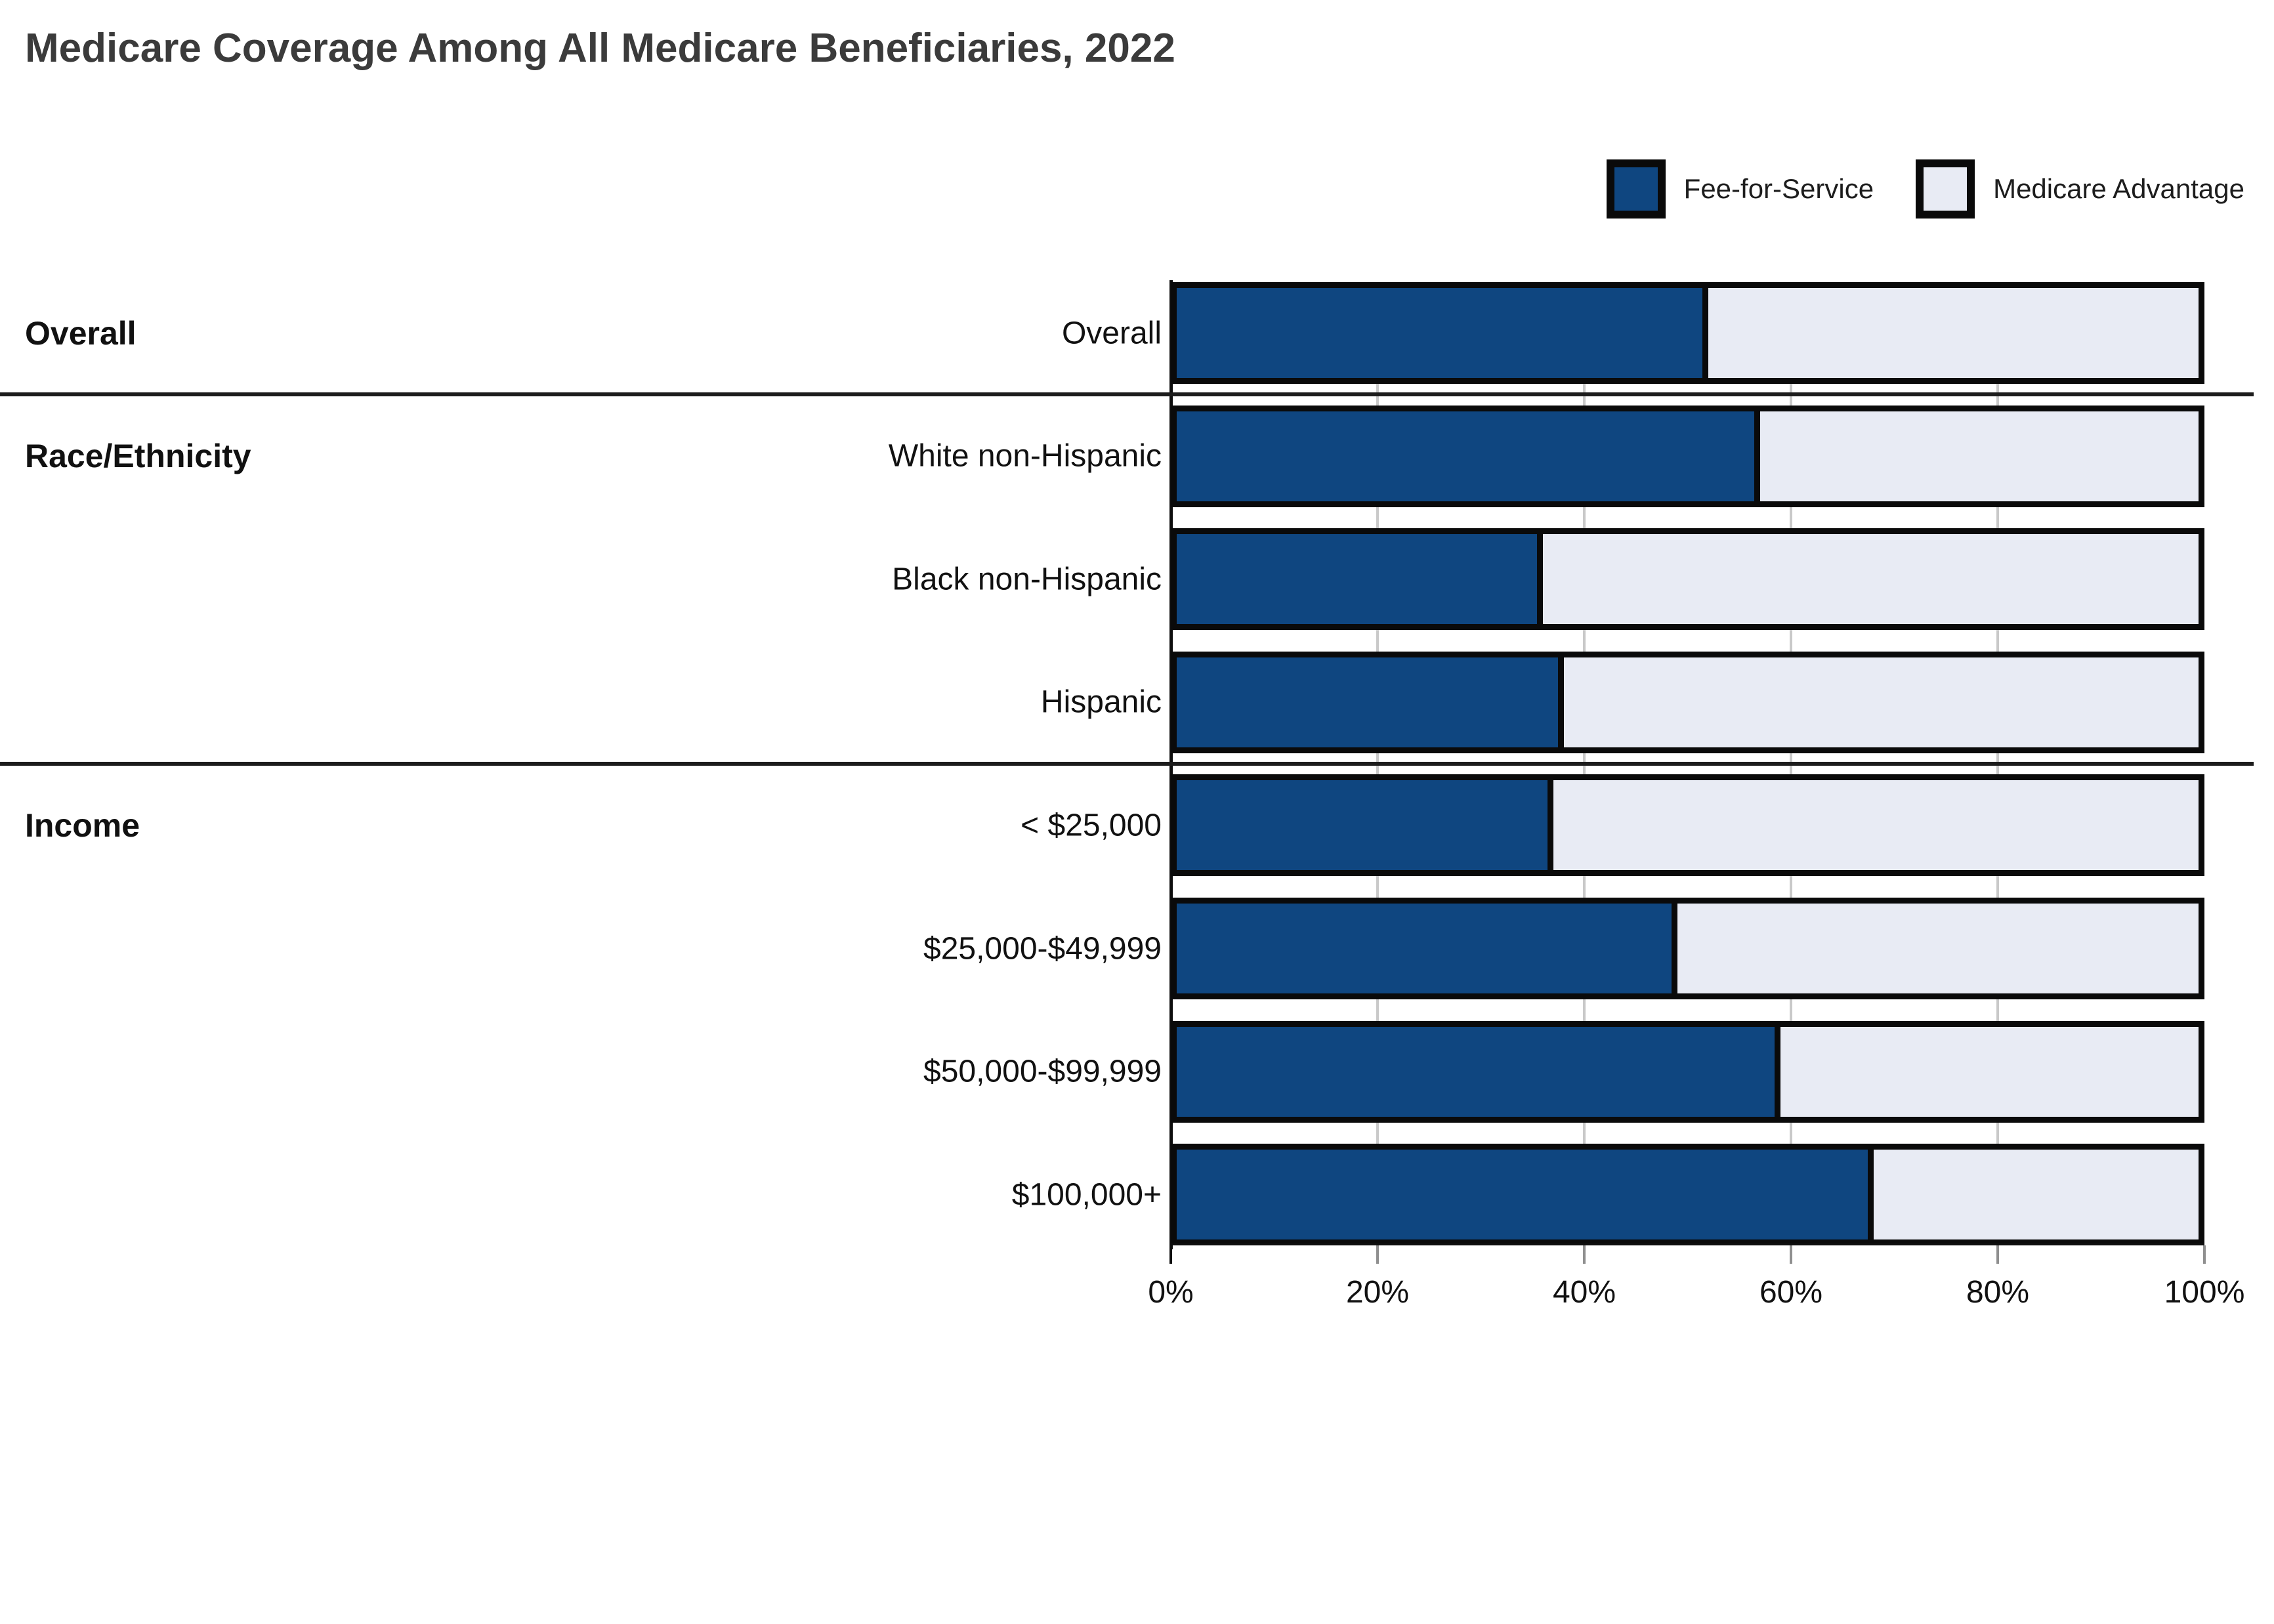 The image size is (2274, 1624). I want to click on legend-item-medicare-advantage: Medicare Advantage, so click(2080, 189).